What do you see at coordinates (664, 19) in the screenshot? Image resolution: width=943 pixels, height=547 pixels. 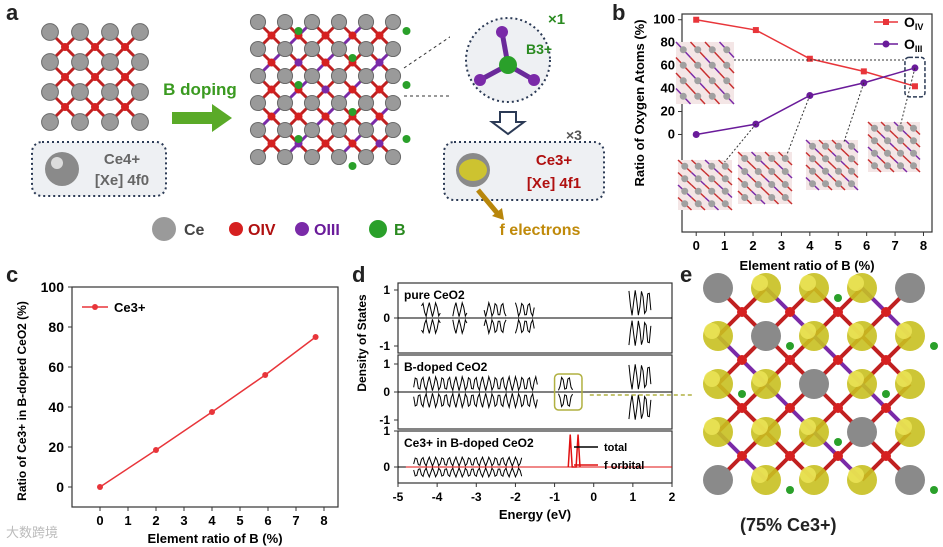 I see `b-ytick: 100` at bounding box center [664, 19].